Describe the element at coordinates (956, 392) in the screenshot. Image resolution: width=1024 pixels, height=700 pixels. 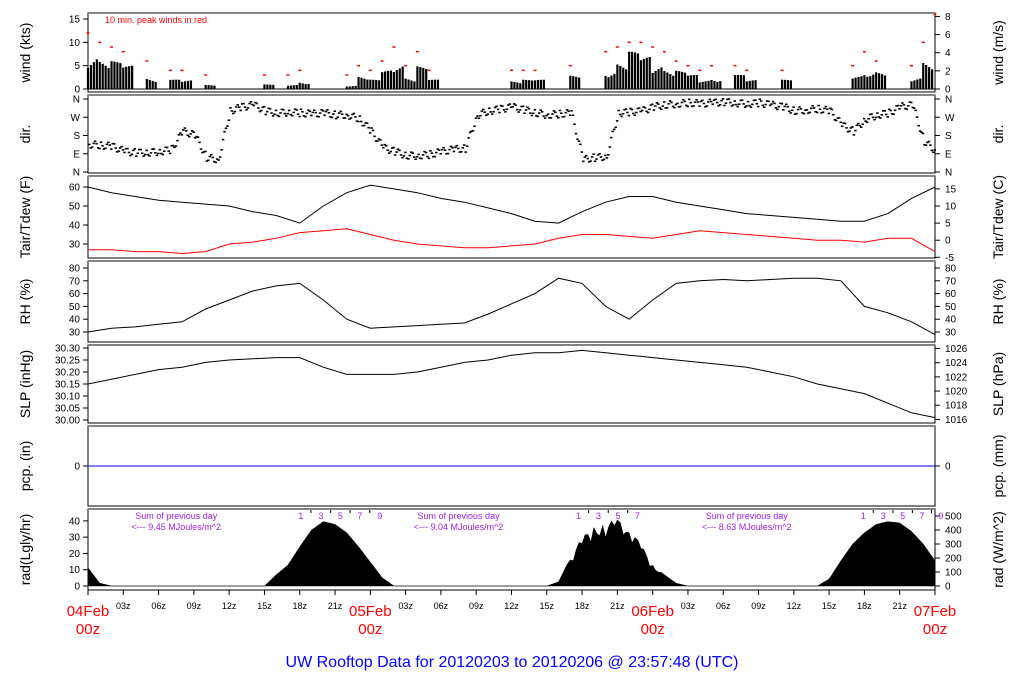
I see `slp-ytick-right-label: 1020` at that location.